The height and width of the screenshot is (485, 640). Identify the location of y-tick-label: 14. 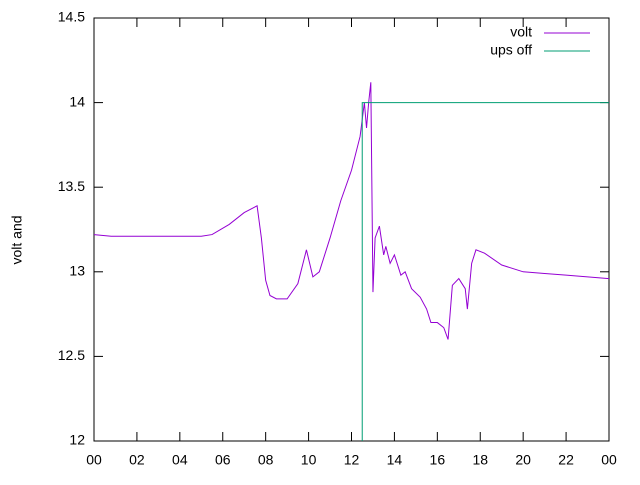
(77, 101).